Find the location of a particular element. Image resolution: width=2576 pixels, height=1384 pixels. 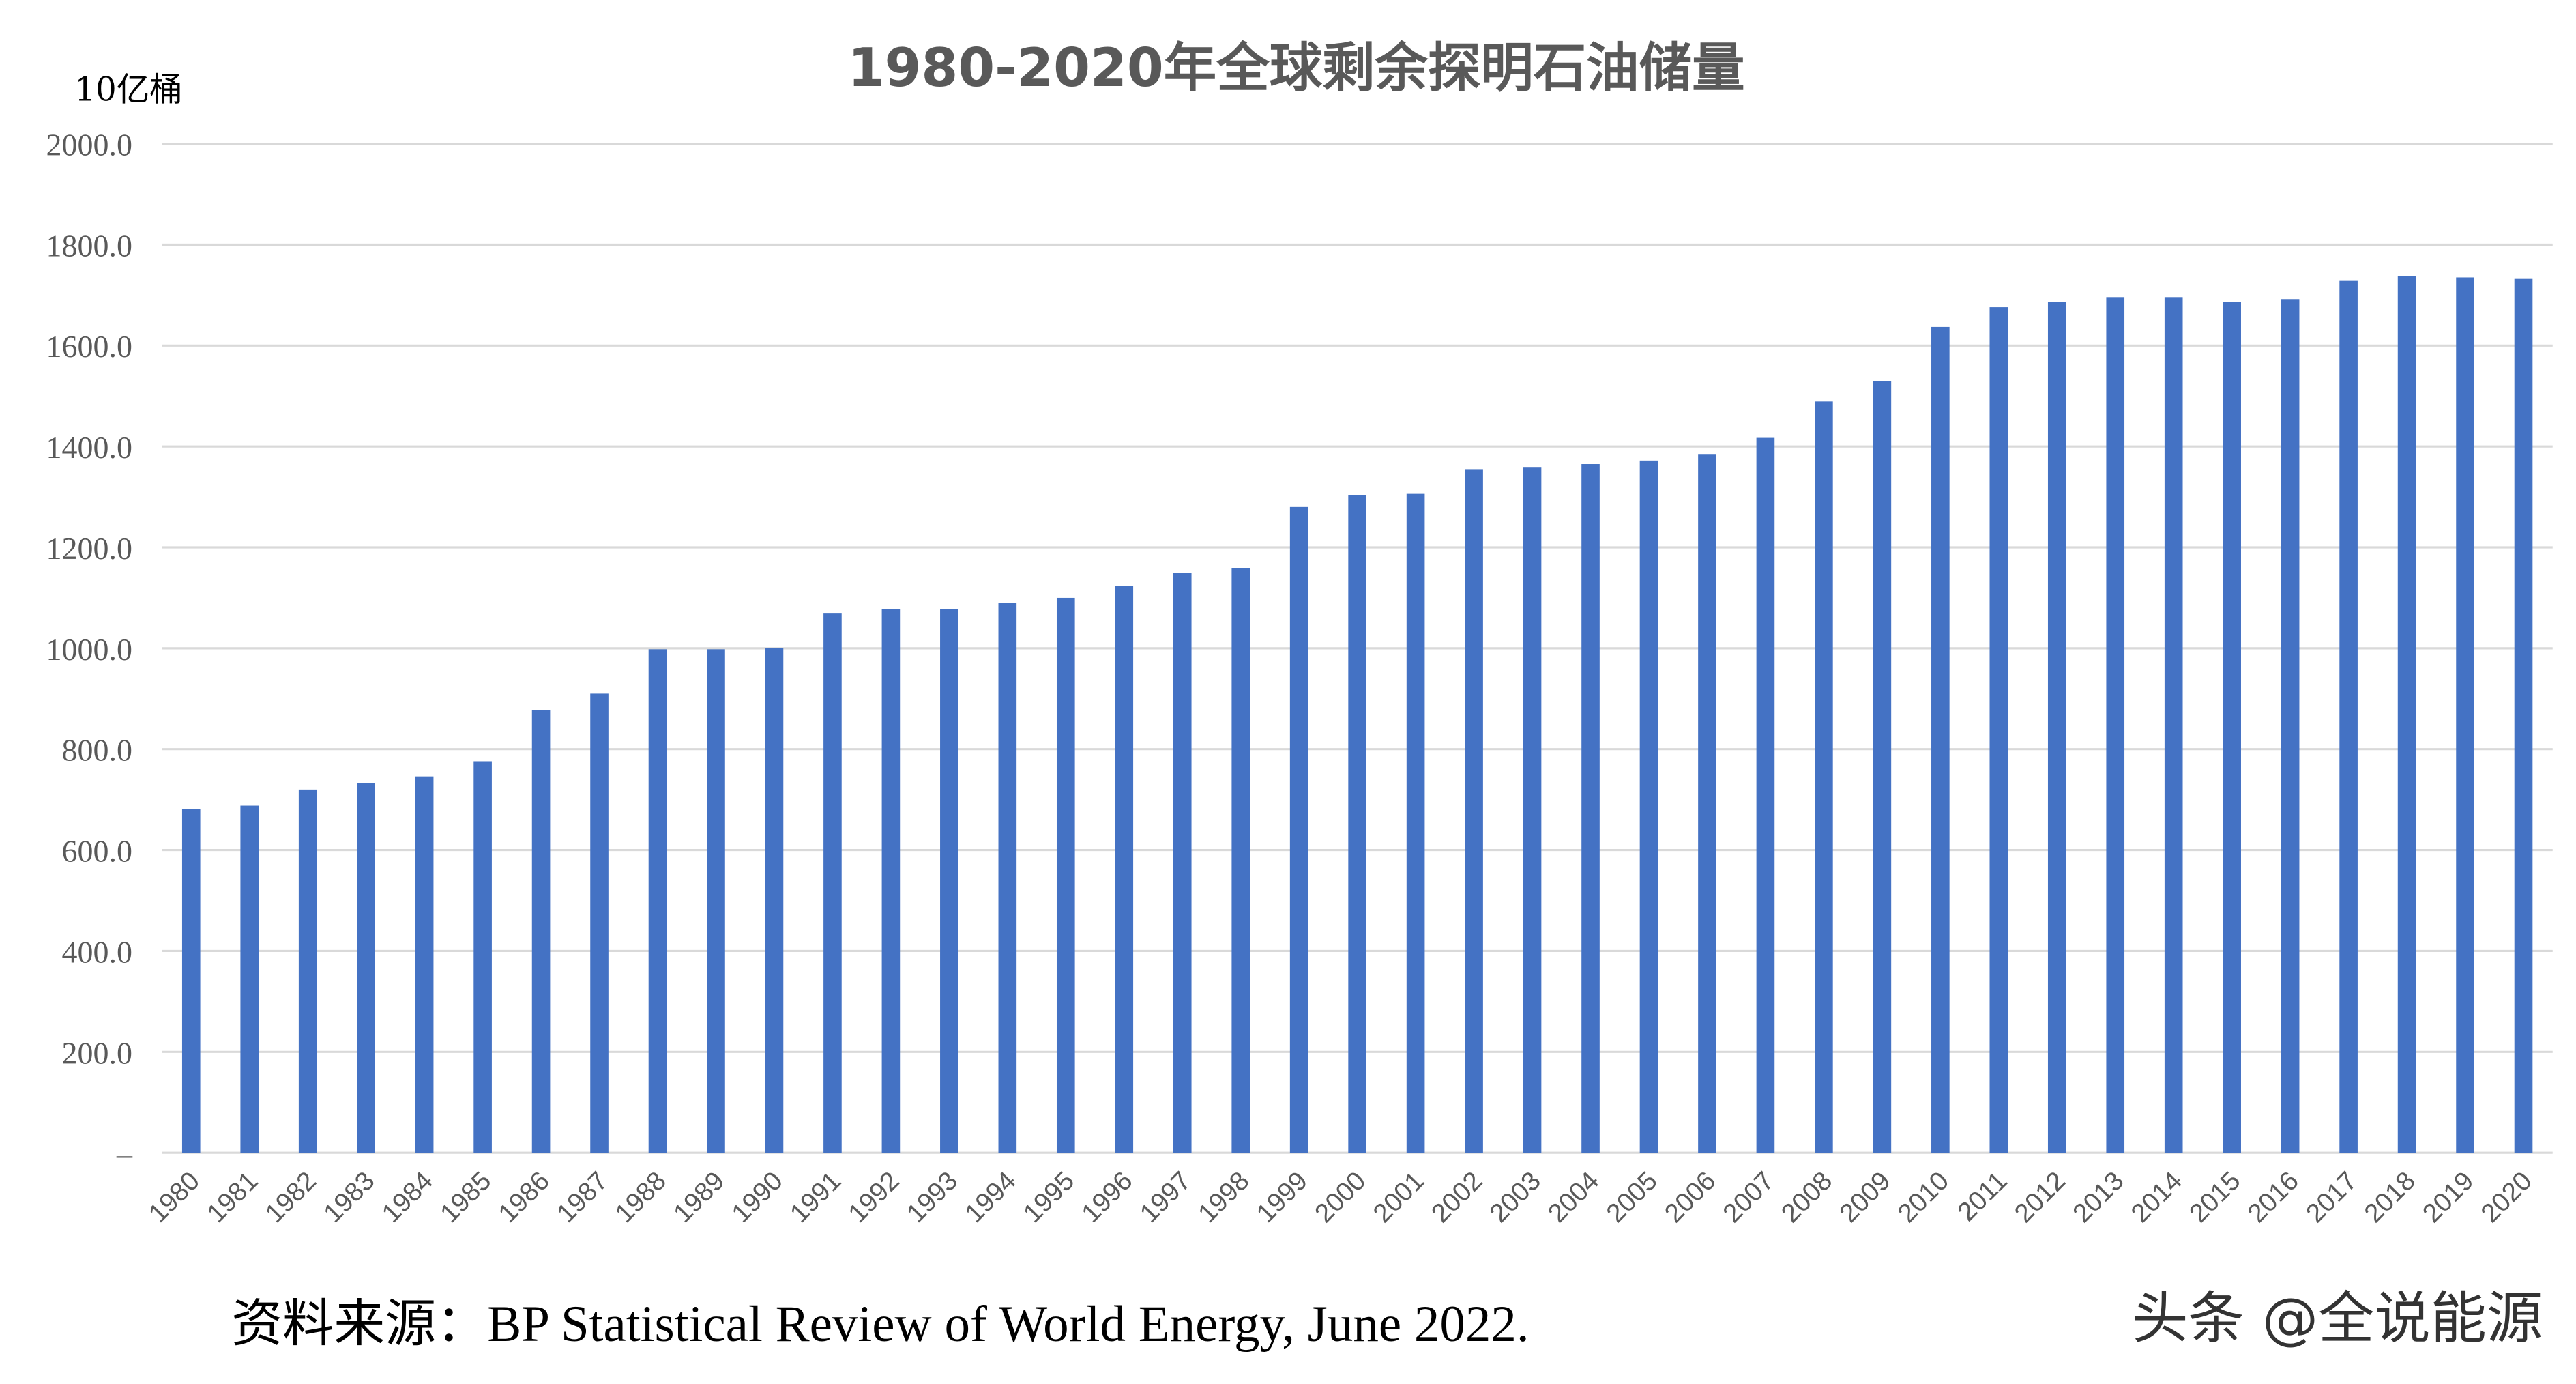

y-tick-label: 200.0 is located at coordinates (97, 1052).